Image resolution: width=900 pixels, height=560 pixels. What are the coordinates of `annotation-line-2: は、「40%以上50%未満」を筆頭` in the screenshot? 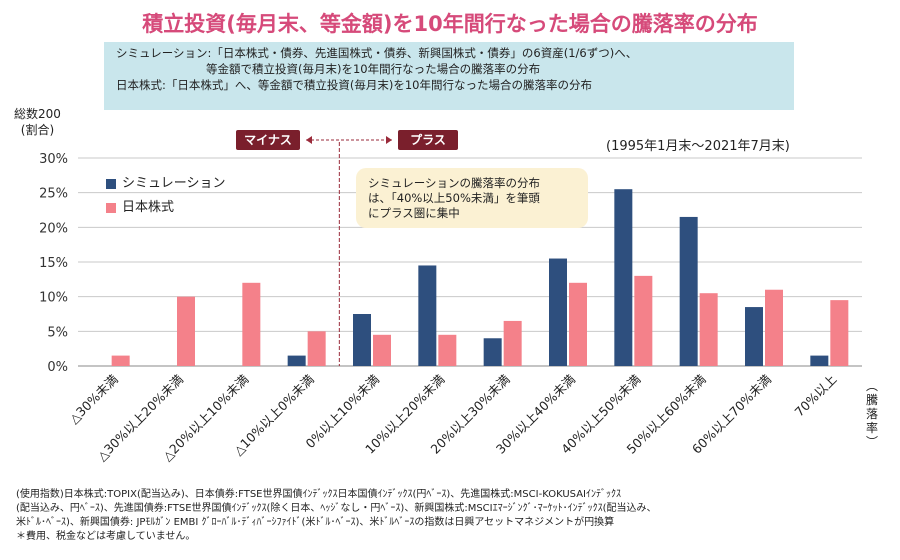 It's located at (454, 198).